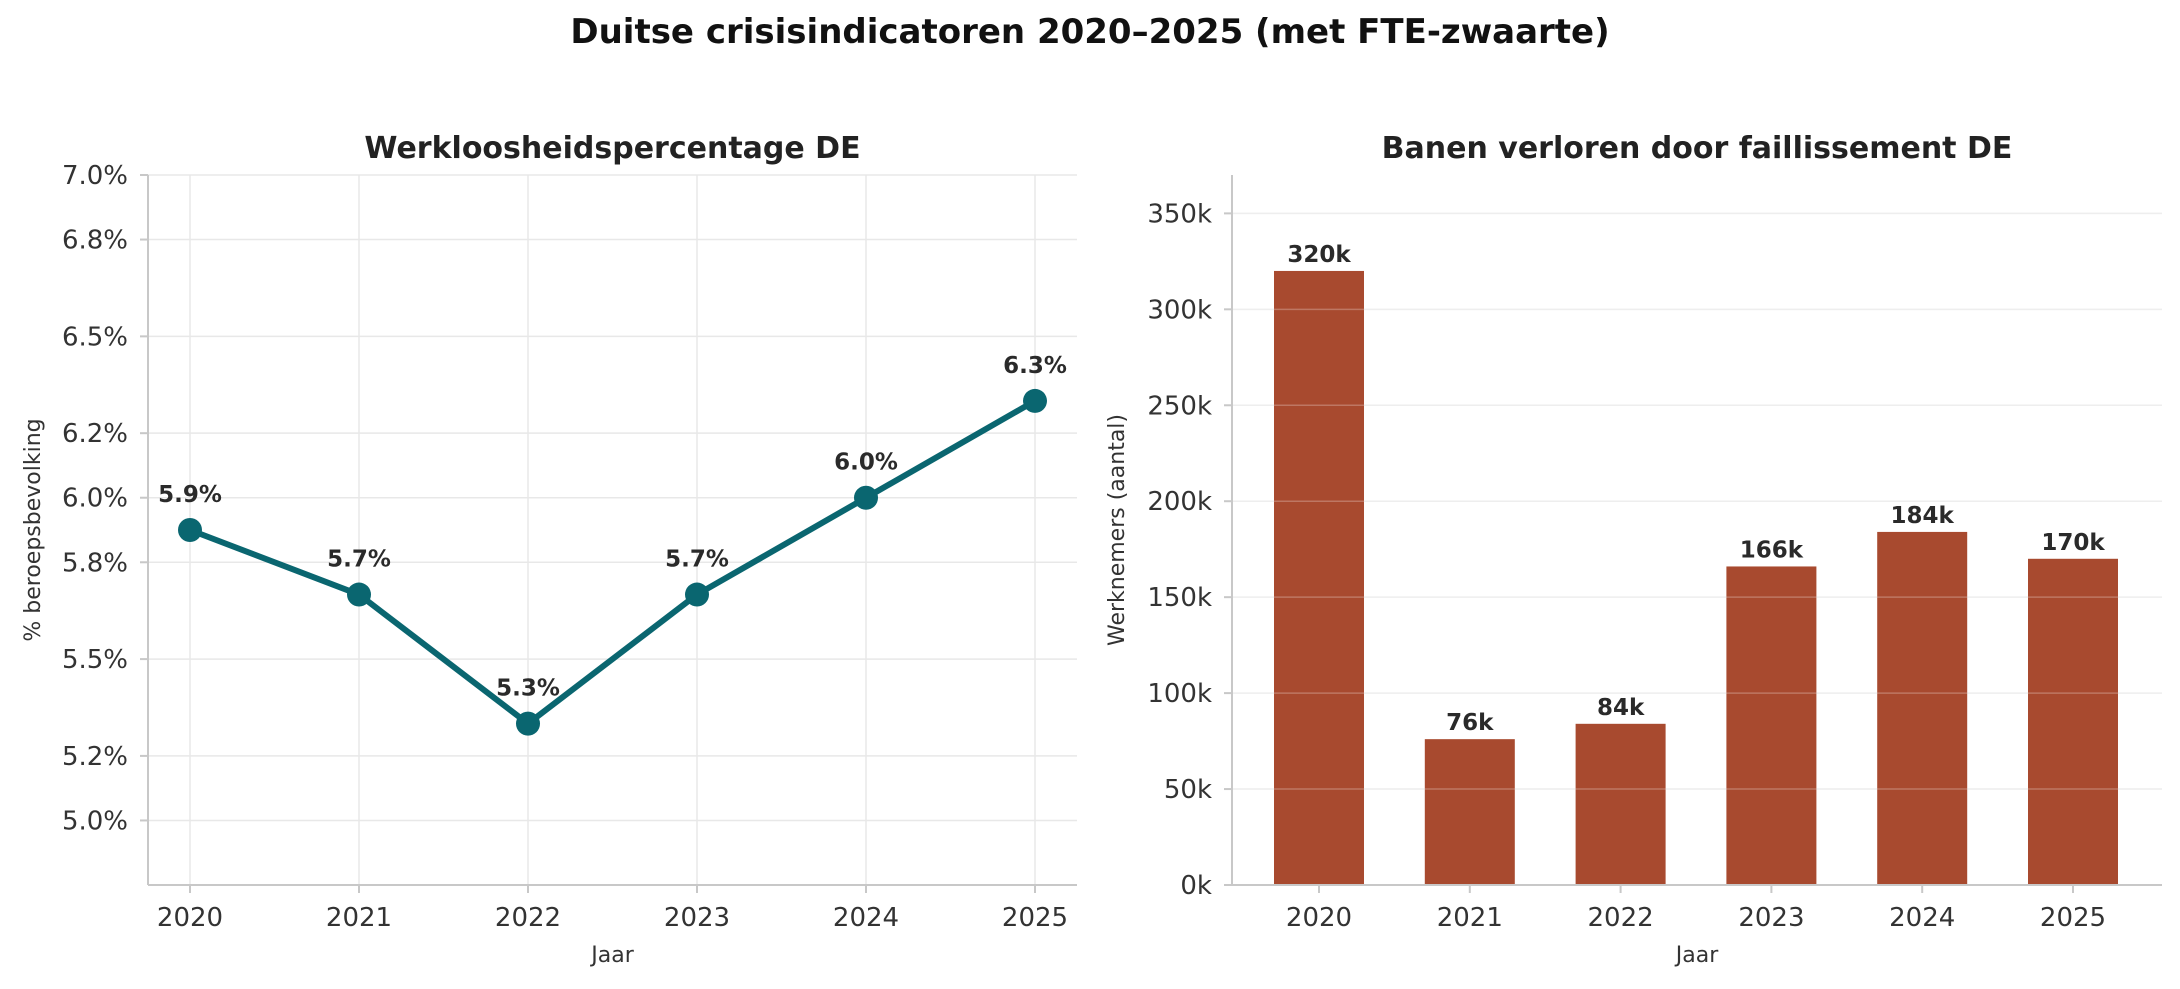 This screenshot has height=989, width=2180. Describe the element at coordinates (95, 241) in the screenshot. I see `line-chart-ytick-label: 6.8%` at that location.